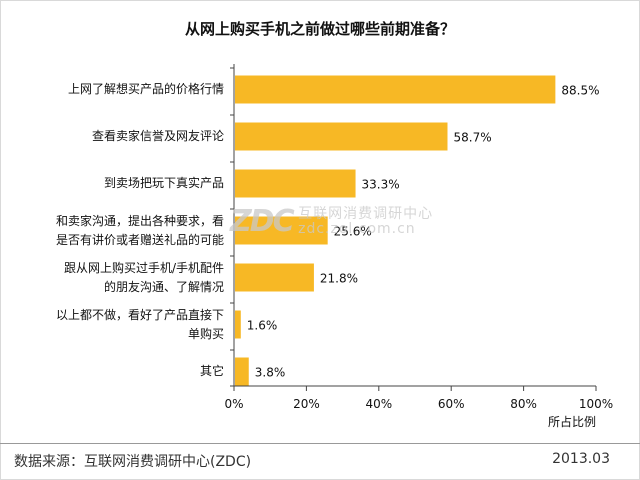  I want to click on watermark: ZDC 互联网消费调研中心 zdc.zol.com.cn, so click(331, 221).